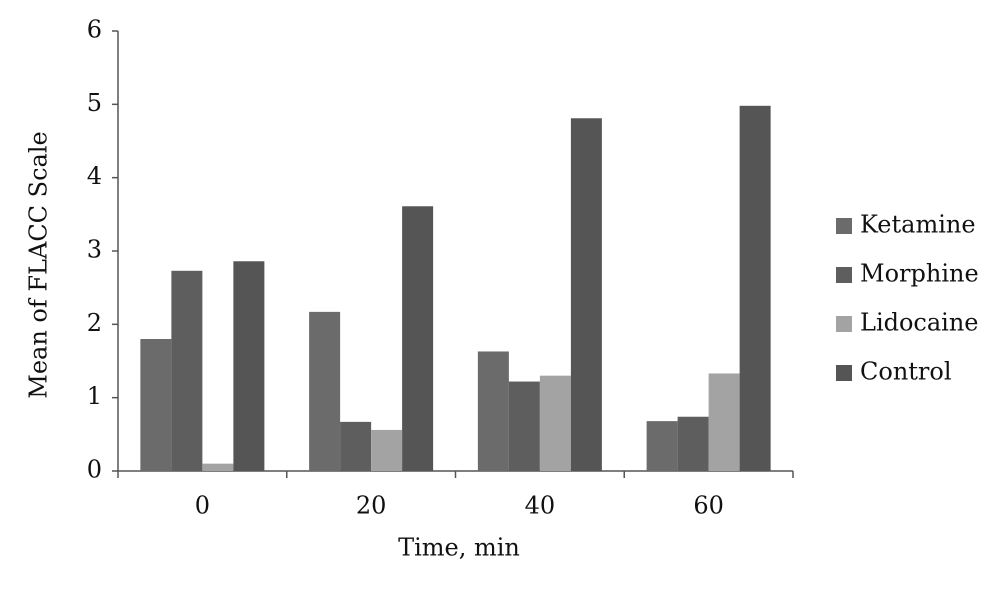  Describe the element at coordinates (94, 176) in the screenshot. I see `y-tick-label: 4` at that location.